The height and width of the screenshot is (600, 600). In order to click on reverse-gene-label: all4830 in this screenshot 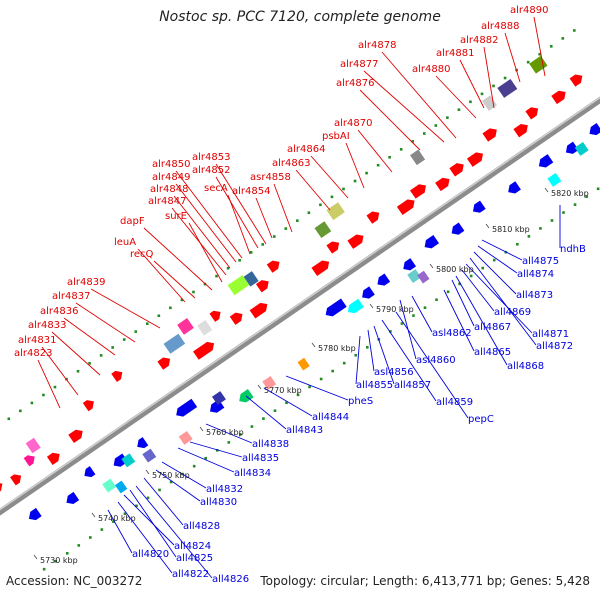, I will do `click(218, 502)`.